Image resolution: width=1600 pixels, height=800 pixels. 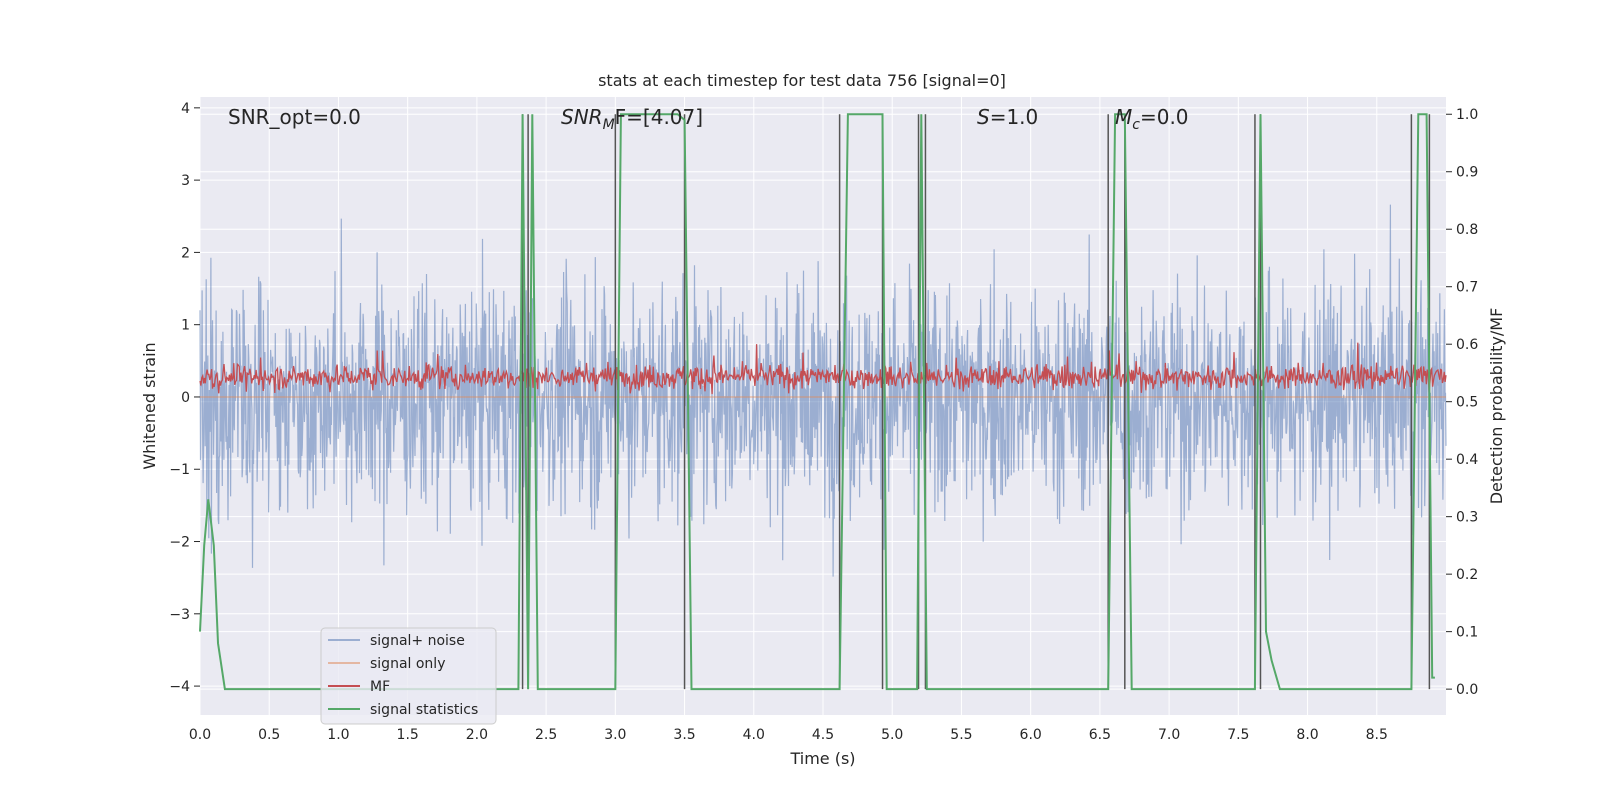 I want to click on legend-box, so click(x=408, y=676).